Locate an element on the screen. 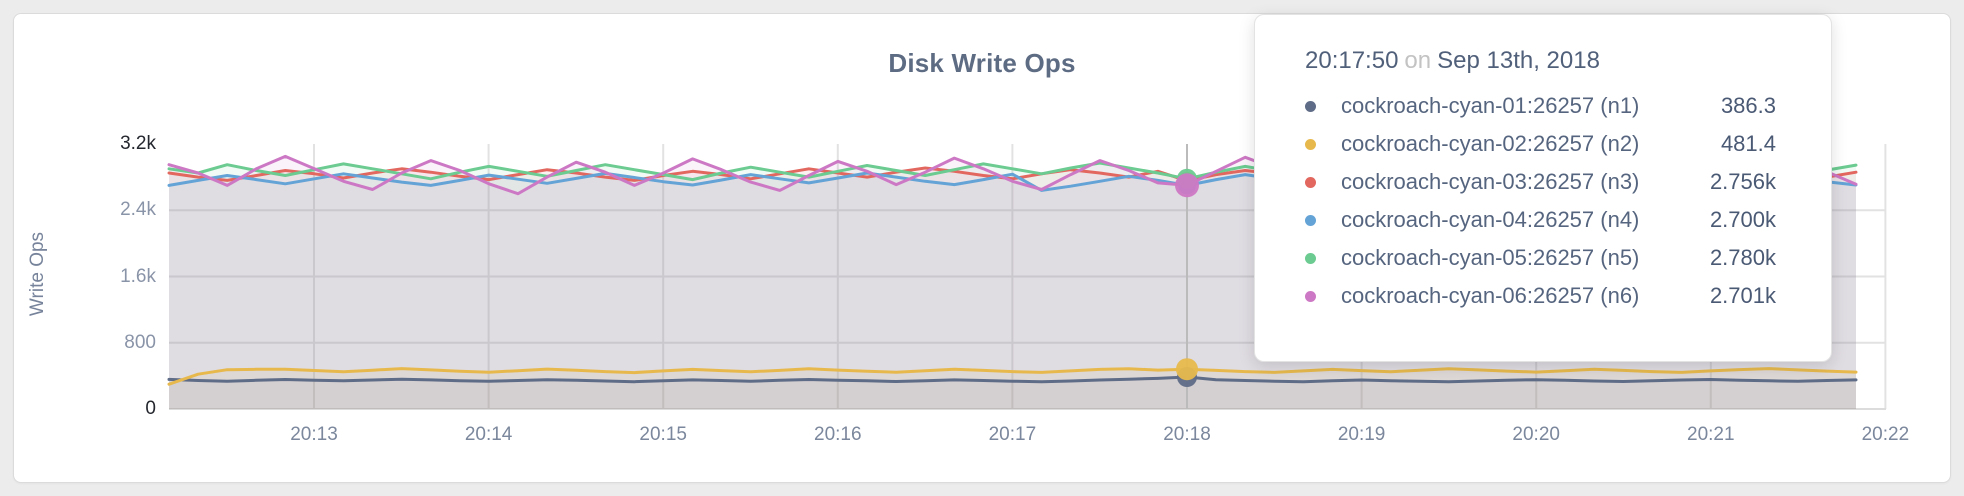 Image resolution: width=1964 pixels, height=496 pixels. tooltip-header: 20:17:50 on Sep 13th, 2018 is located at coordinates (1540, 61).